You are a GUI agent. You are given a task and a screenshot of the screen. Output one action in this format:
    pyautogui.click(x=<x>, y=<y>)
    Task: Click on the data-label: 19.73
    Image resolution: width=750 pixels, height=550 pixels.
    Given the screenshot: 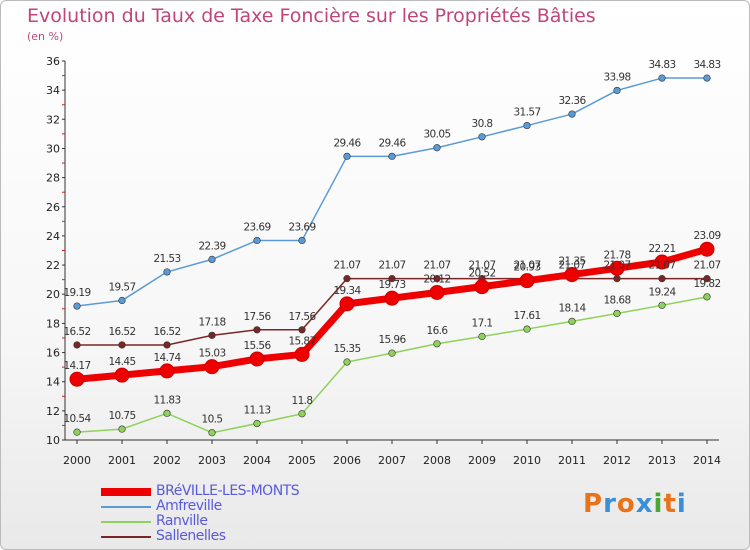 What is the action you would take?
    pyautogui.click(x=391, y=285)
    